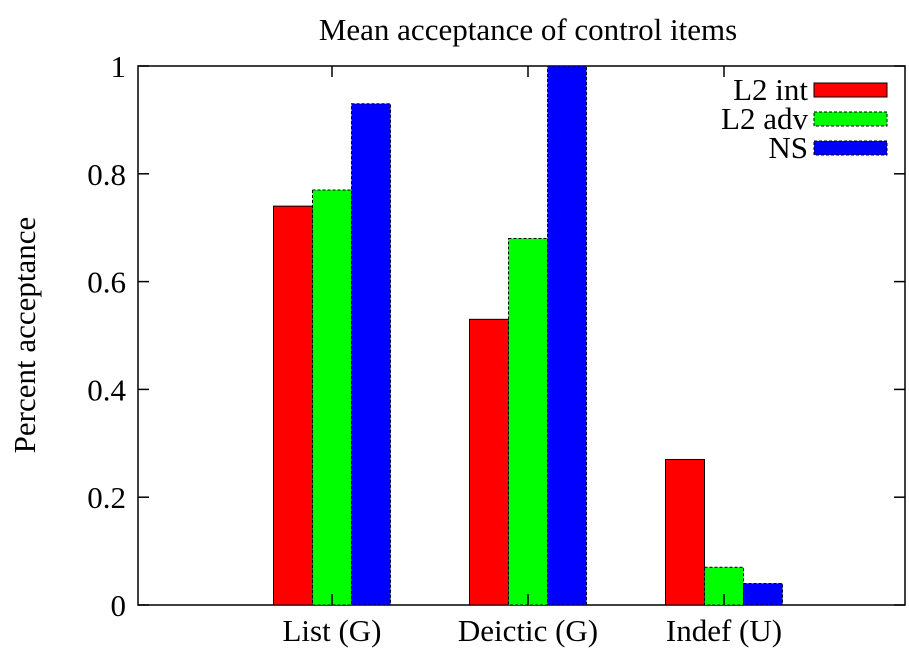 Image resolution: width=909 pixels, height=648 pixels. What do you see at coordinates (331, 630) in the screenshot?
I see `x-tick-label: List (G)` at bounding box center [331, 630].